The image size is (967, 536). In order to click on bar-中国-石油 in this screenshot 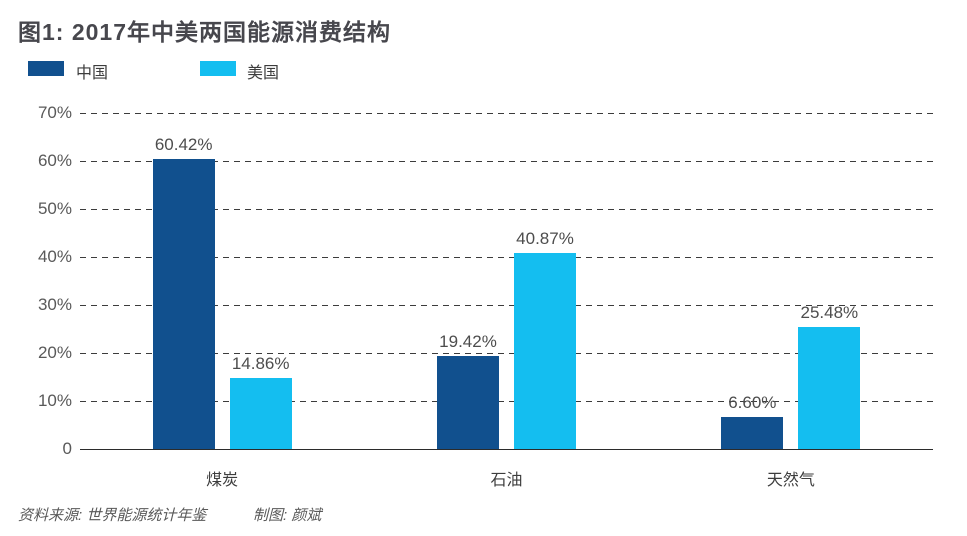, I will do `click(468, 402)`.